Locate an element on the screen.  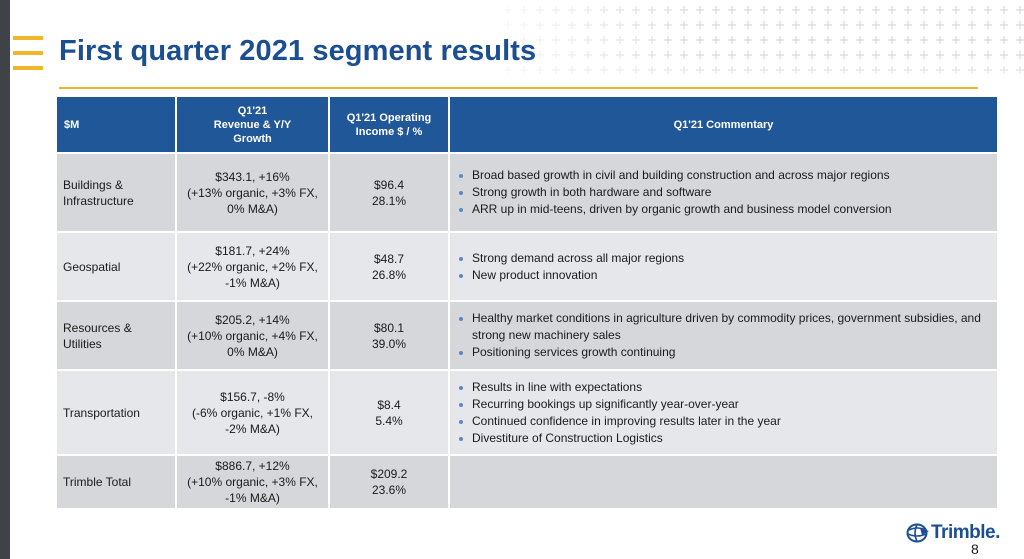
commentary-bullet: Results in line with expectations is located at coordinates (723, 387).